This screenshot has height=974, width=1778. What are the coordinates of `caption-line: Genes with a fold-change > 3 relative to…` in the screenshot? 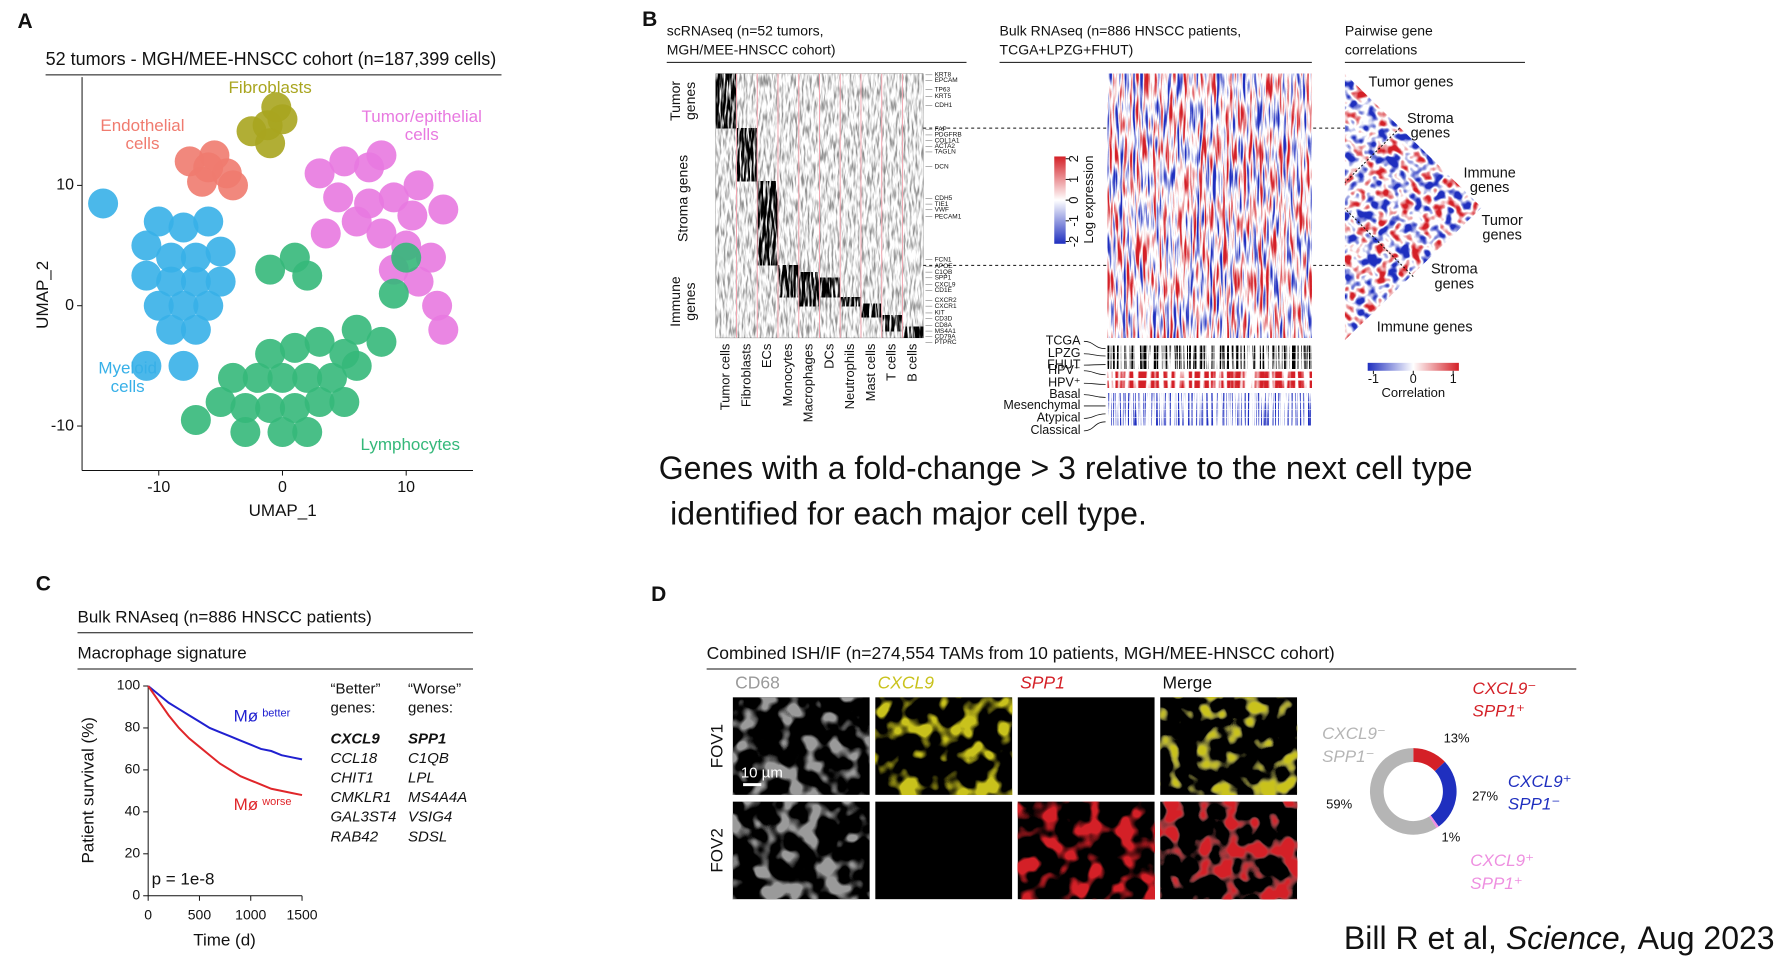 It's located at (1066, 468).